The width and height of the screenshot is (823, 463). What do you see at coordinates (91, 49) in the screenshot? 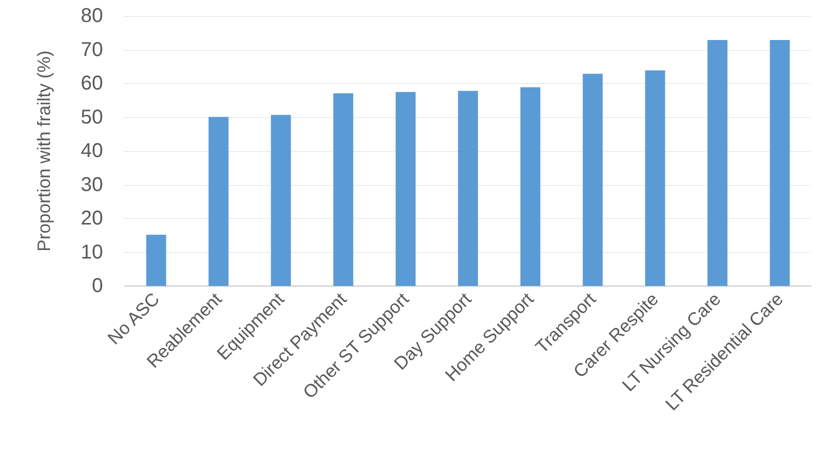
I see `y-tick-label: 70` at bounding box center [91, 49].